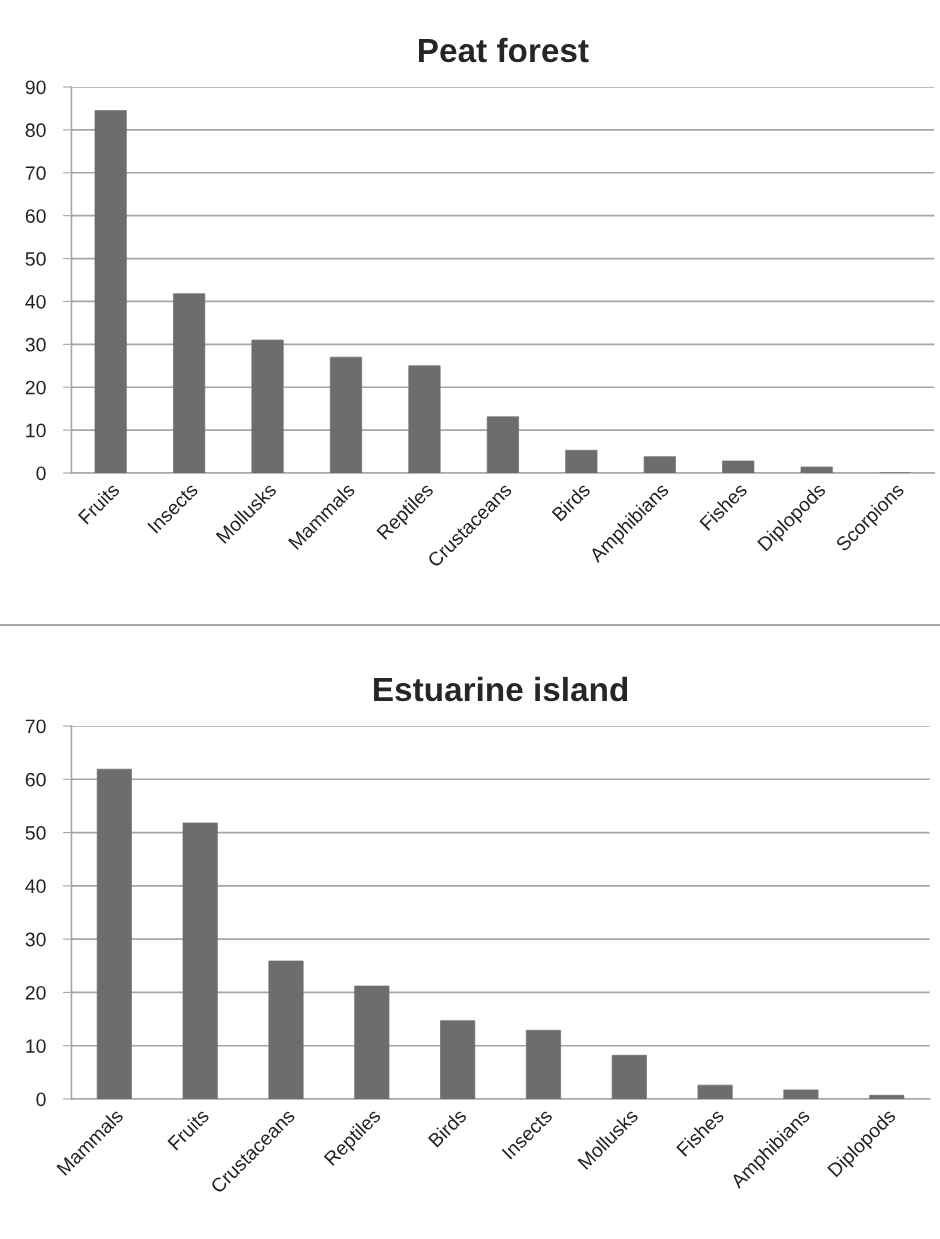 The height and width of the screenshot is (1239, 940). What do you see at coordinates (501, 689) in the screenshot?
I see `chart-title: Estuarine island` at bounding box center [501, 689].